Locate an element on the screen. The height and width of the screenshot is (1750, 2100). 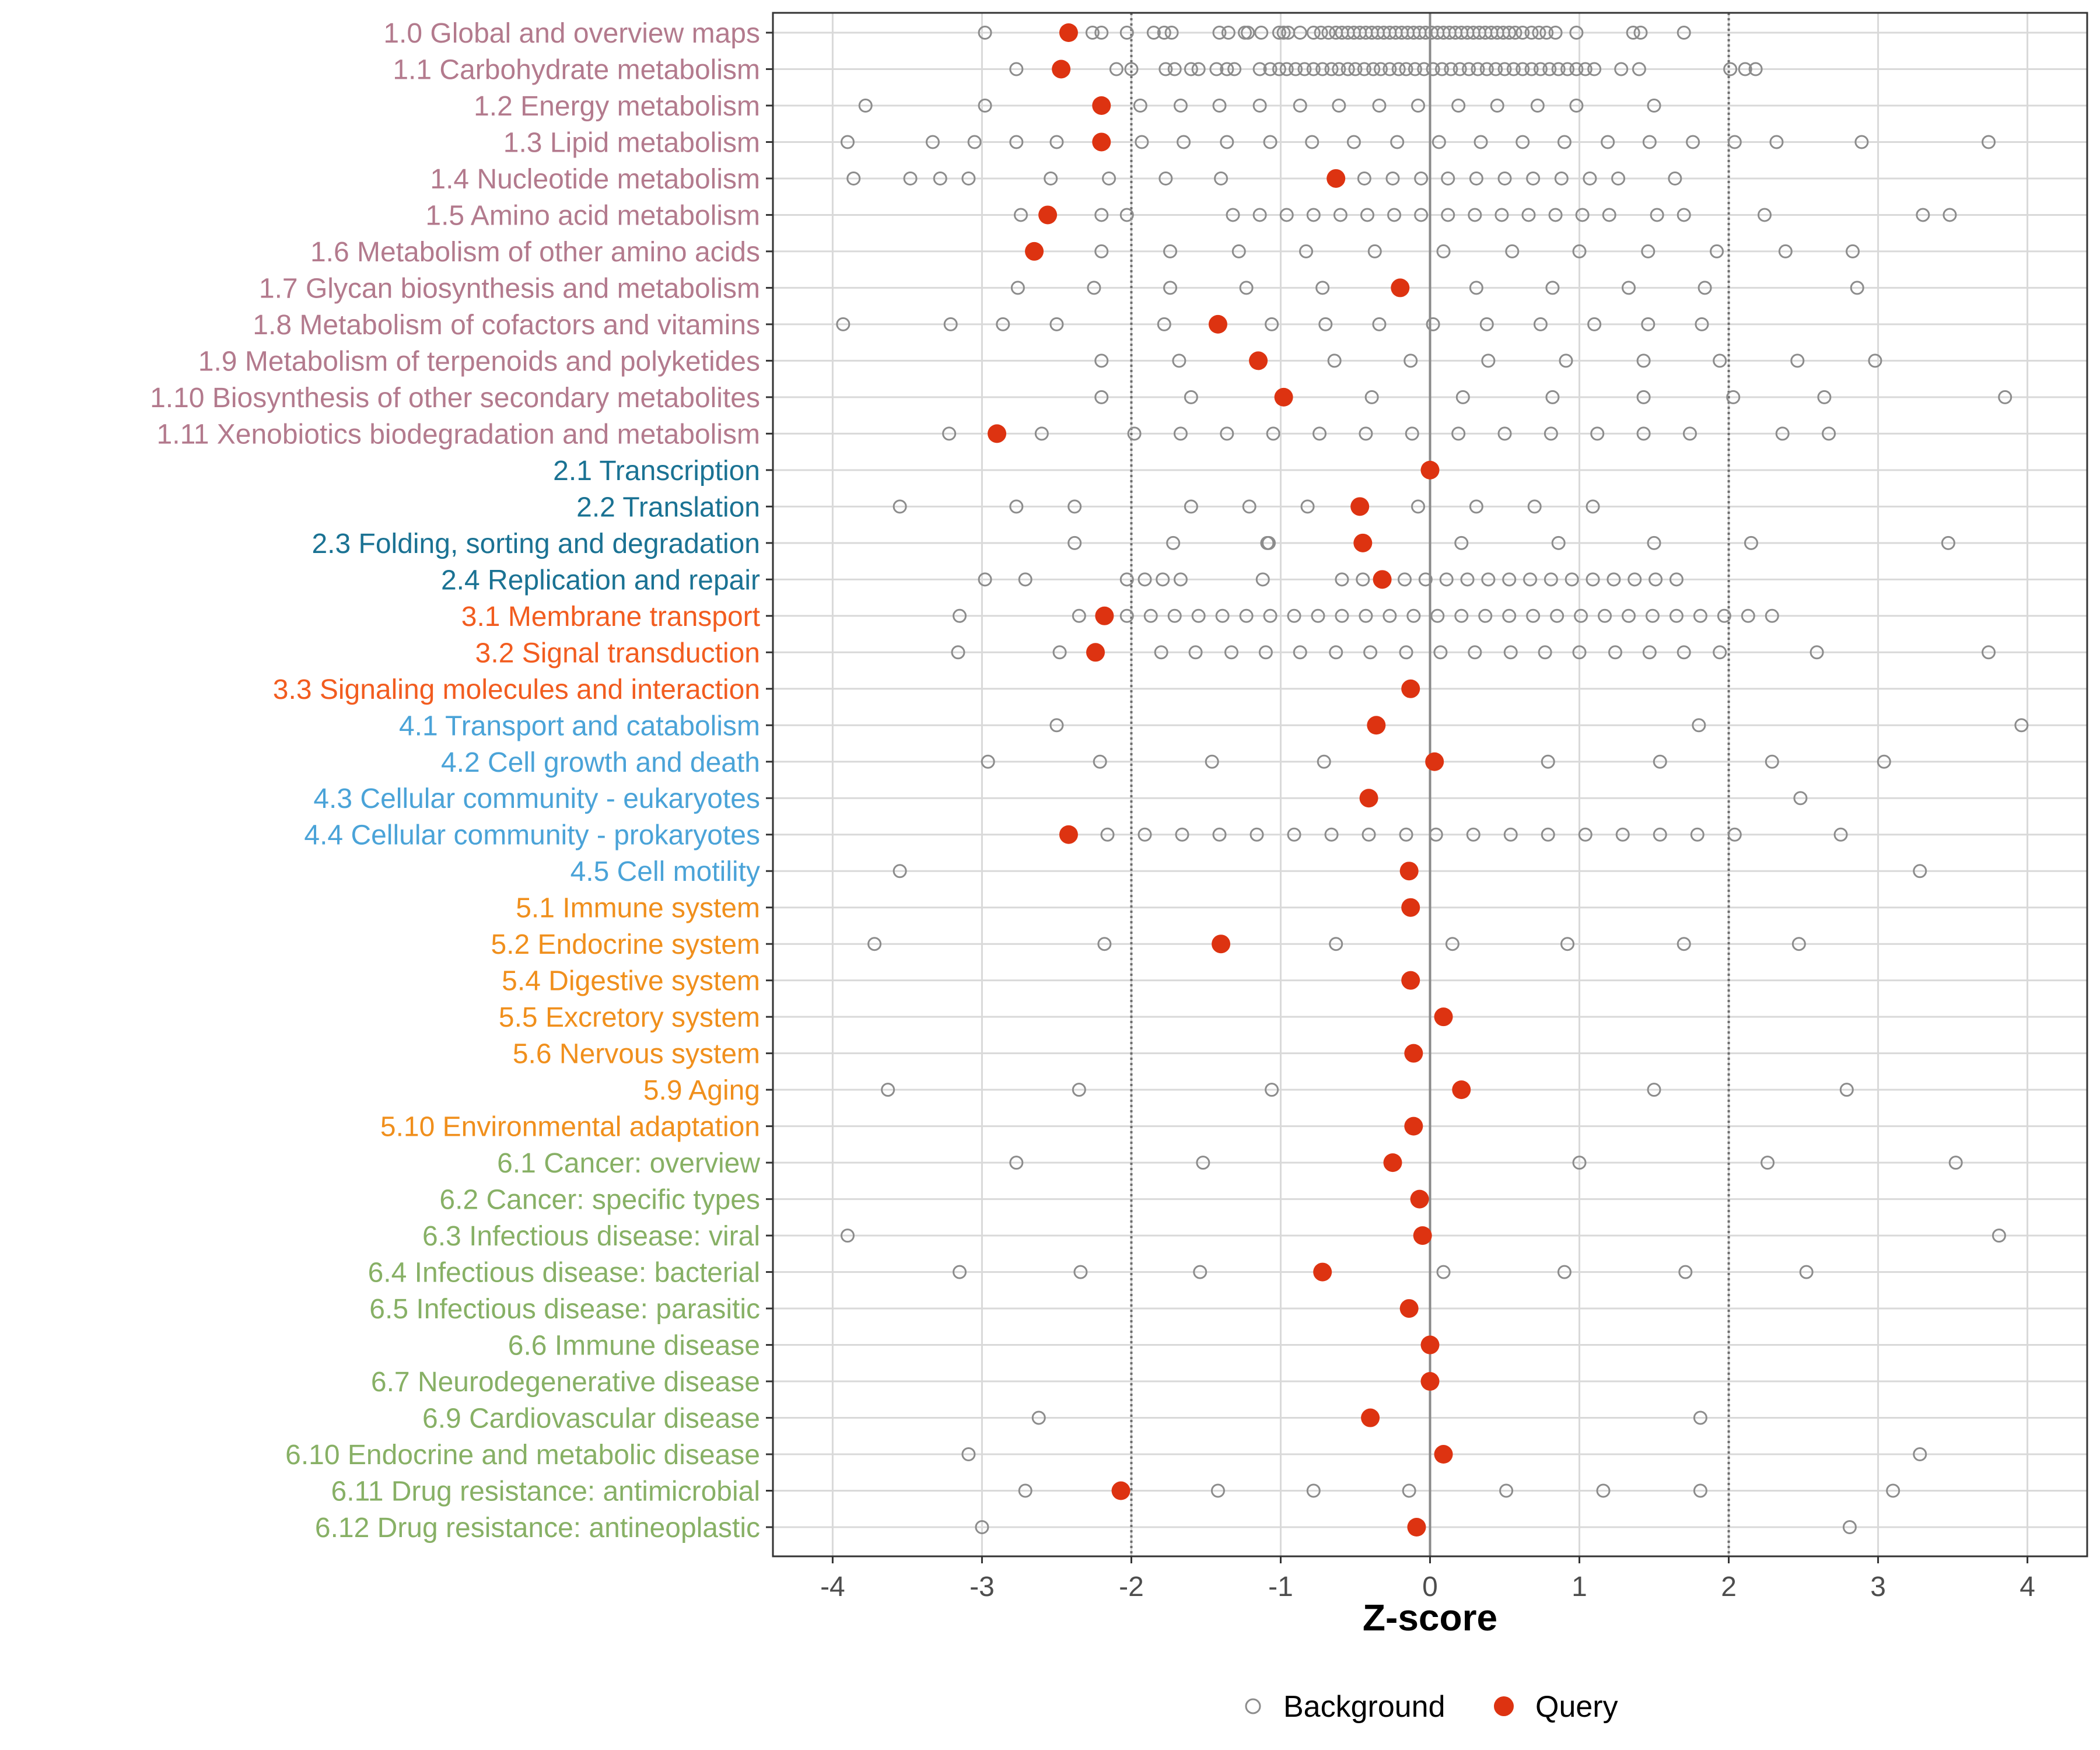
x-tick-label: 2 is located at coordinates (1729, 1587).